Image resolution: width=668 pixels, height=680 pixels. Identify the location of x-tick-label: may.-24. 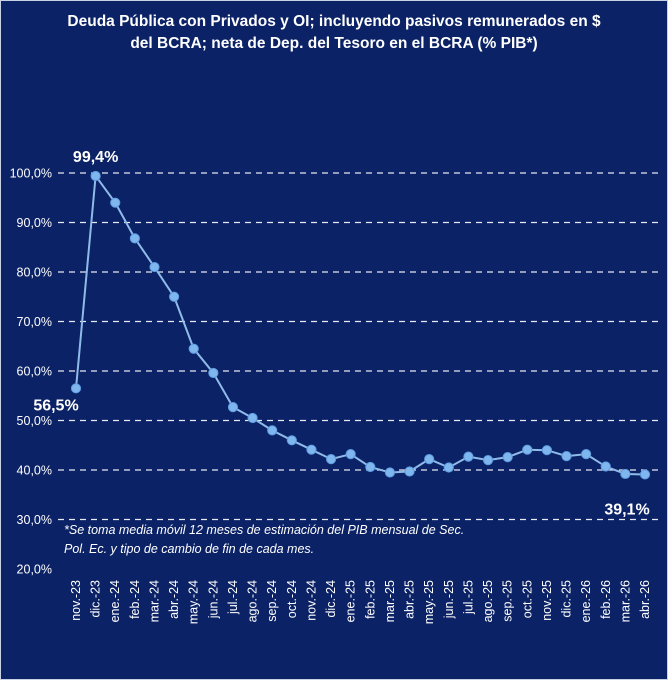
(194, 602).